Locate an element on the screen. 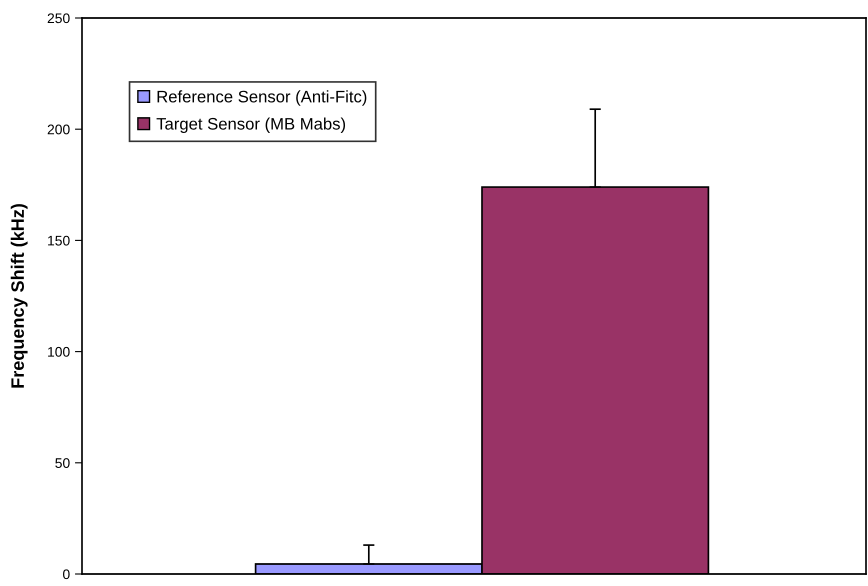 This screenshot has height=586, width=868. y-tick-label: 250 is located at coordinates (59, 18).